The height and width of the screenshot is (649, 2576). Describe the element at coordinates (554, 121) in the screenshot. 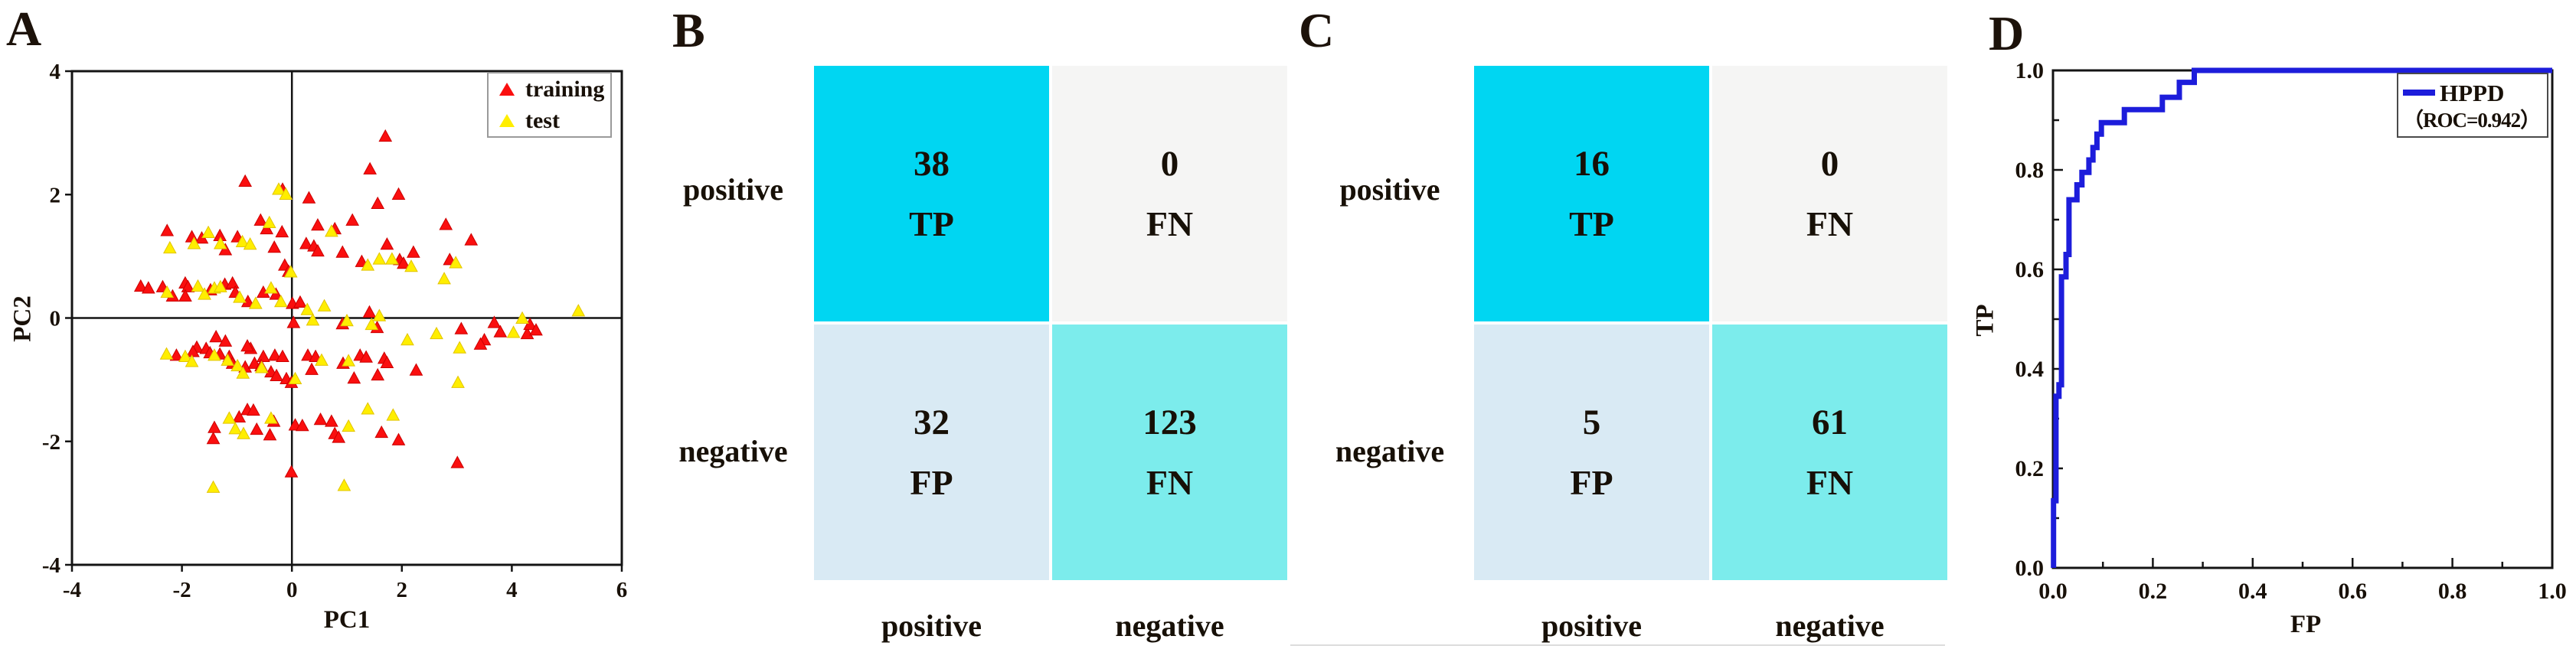

I see `legend-item-test: test` at that location.